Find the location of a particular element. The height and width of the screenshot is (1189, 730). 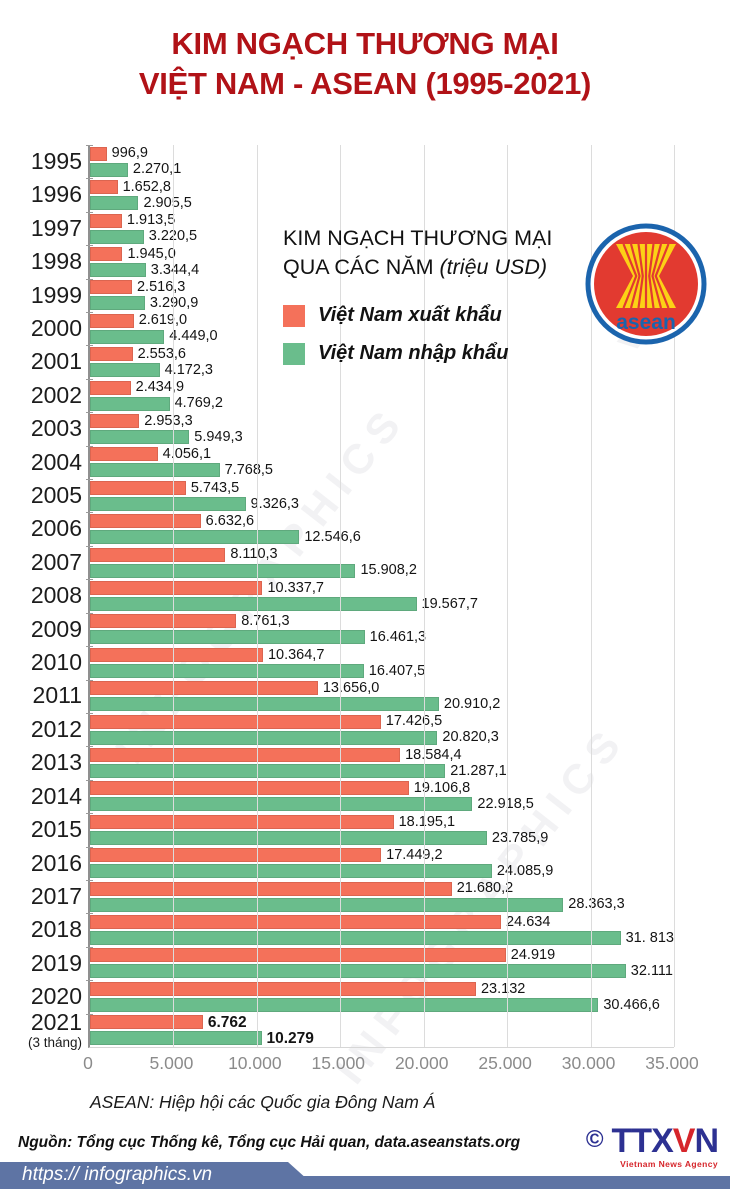

year-label: 2015 is located at coordinates (56, 829).